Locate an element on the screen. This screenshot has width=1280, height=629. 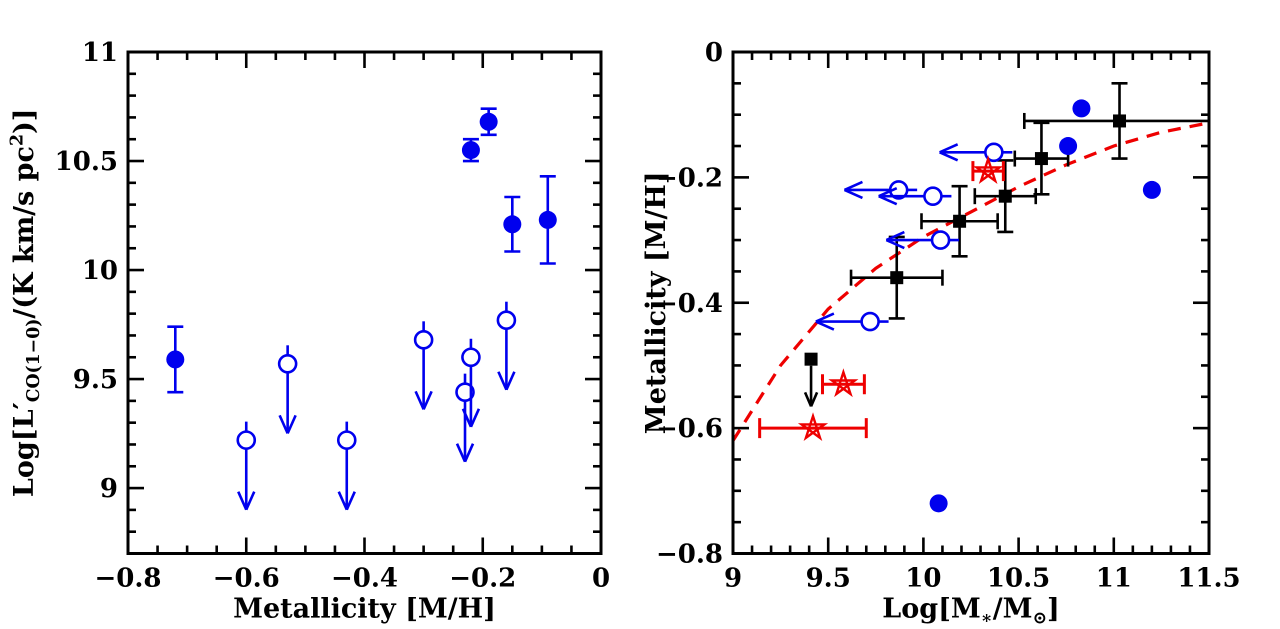
co-upper-limits-series is located at coordinates (376, 406).